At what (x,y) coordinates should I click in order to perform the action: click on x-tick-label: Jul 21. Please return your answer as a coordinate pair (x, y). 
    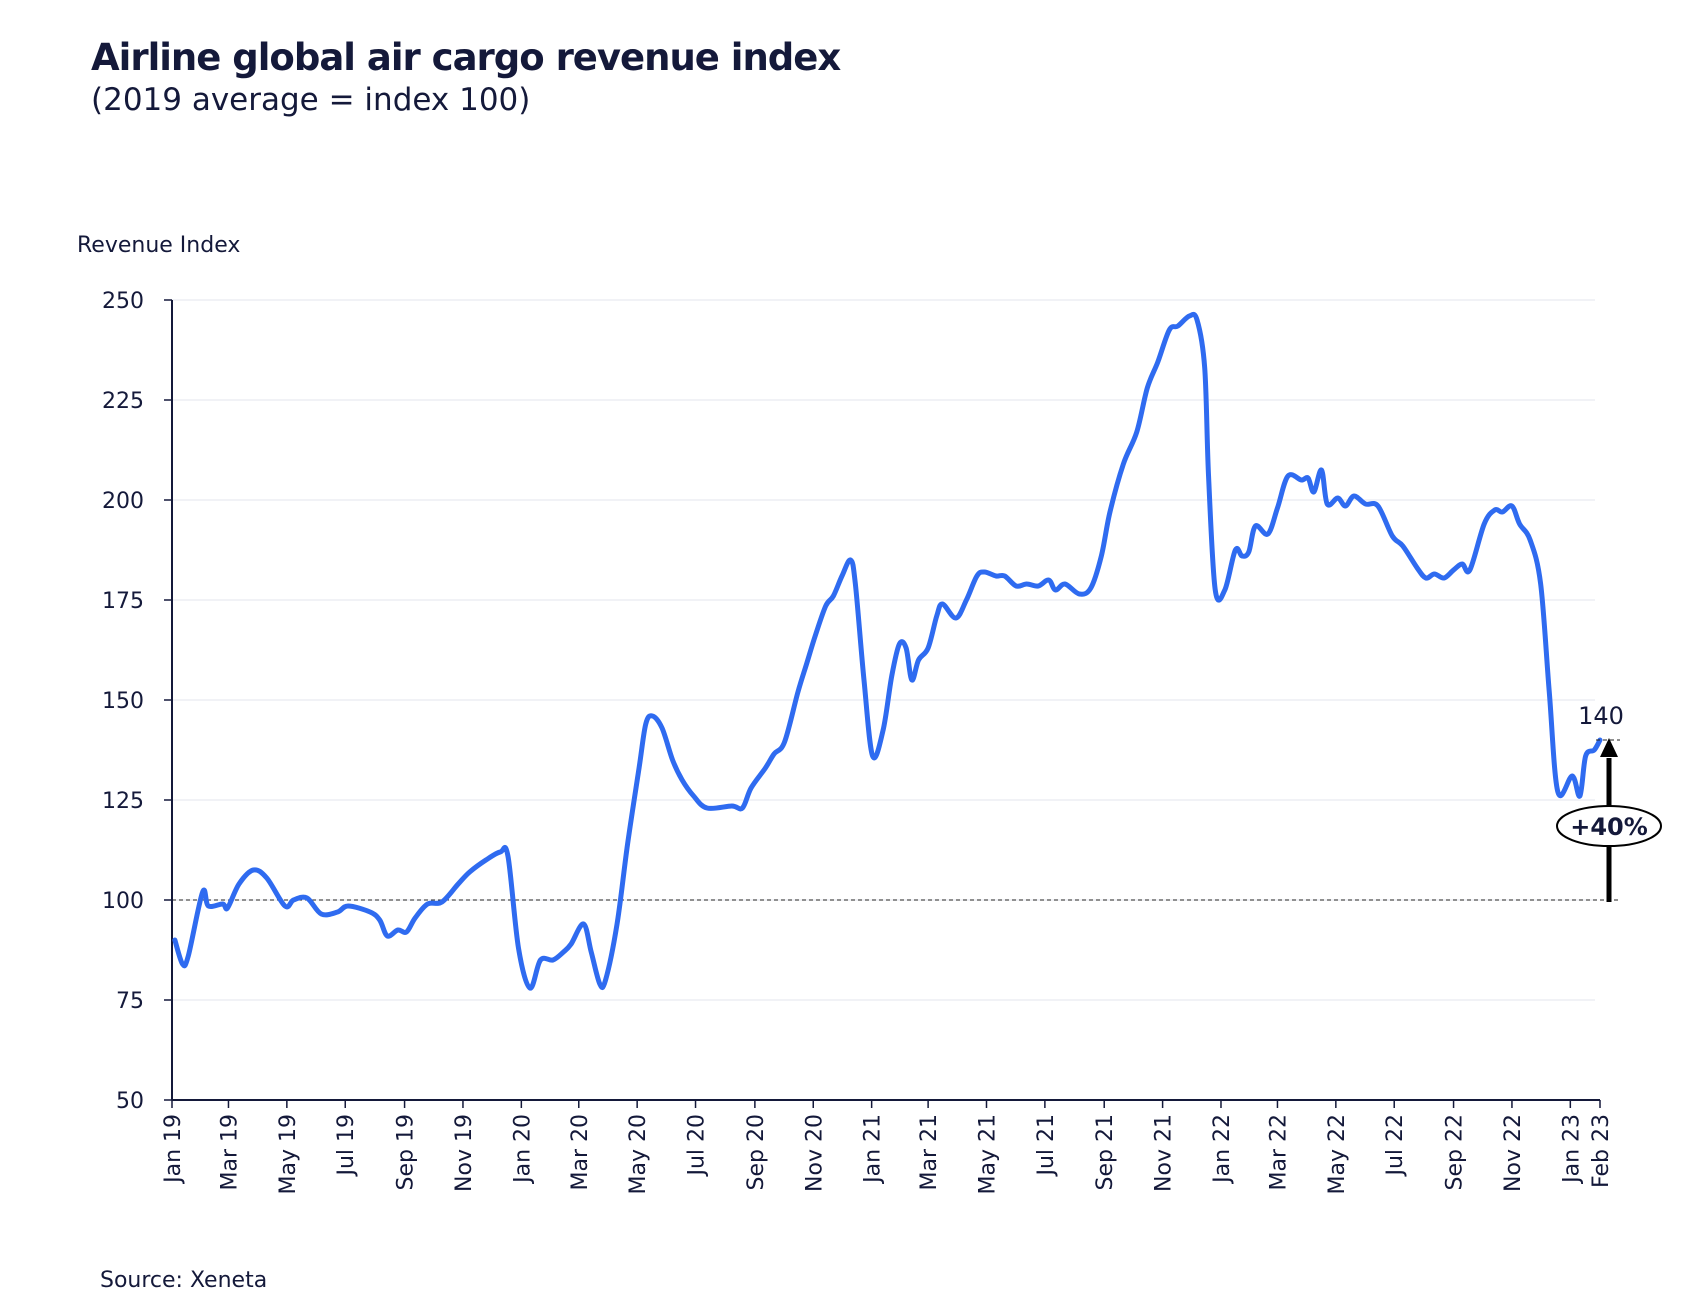
    Looking at the image, I should click on (1046, 1146).